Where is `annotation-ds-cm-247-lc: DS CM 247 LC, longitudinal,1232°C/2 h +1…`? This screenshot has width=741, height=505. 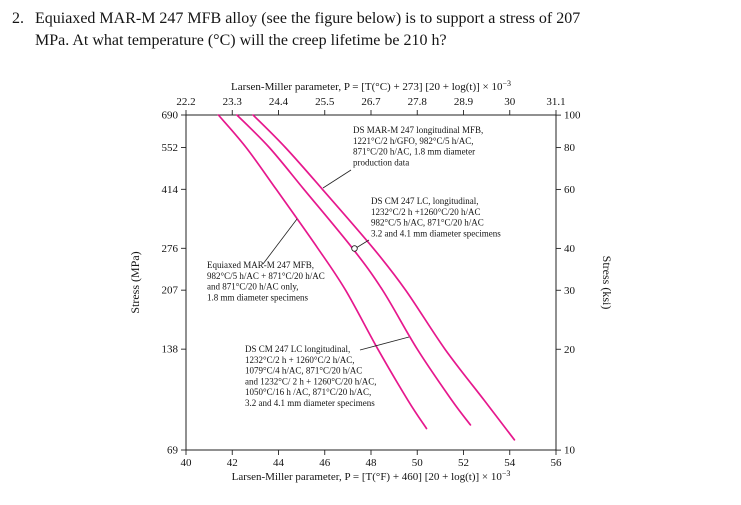 annotation-ds-cm-247-lc: DS CM 247 LC, longitudinal,1232°C/2 h +1… is located at coordinates (426, 224).